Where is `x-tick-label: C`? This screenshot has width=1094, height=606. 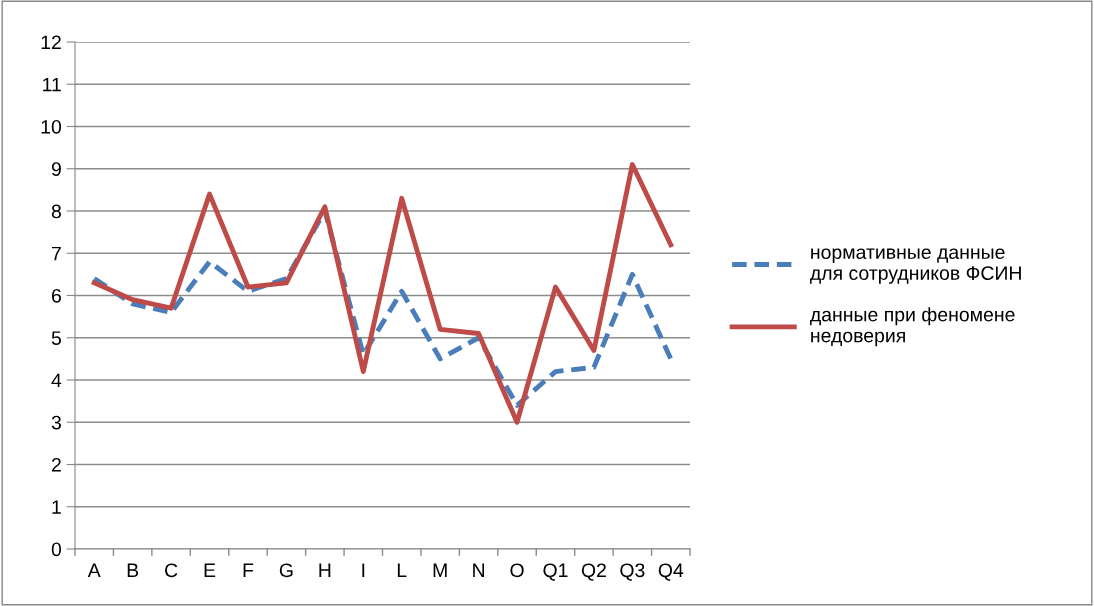 x-tick-label: C is located at coordinates (171, 570).